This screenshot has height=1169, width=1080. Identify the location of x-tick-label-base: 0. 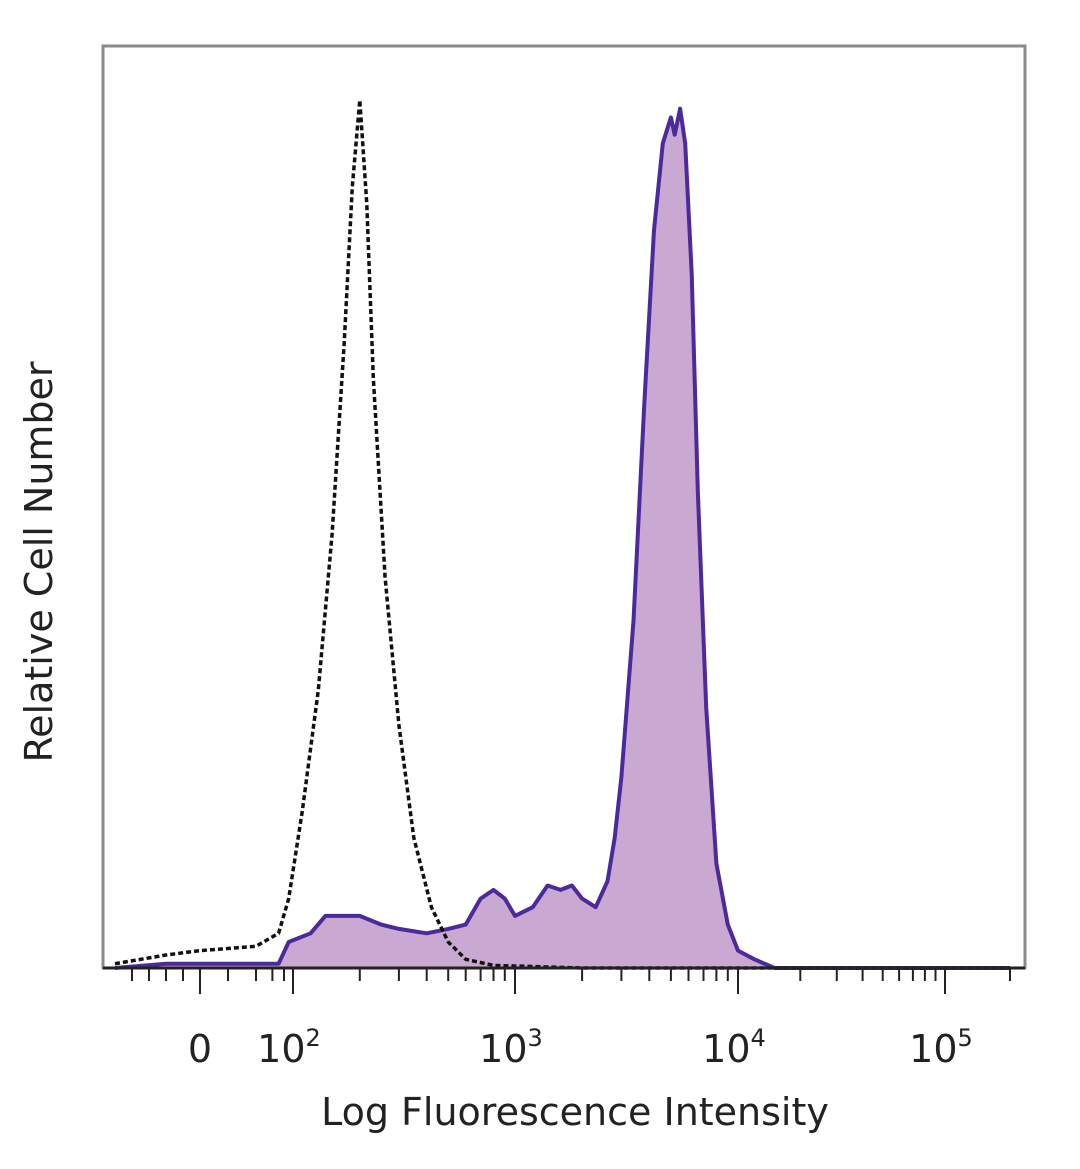
(200, 1049).